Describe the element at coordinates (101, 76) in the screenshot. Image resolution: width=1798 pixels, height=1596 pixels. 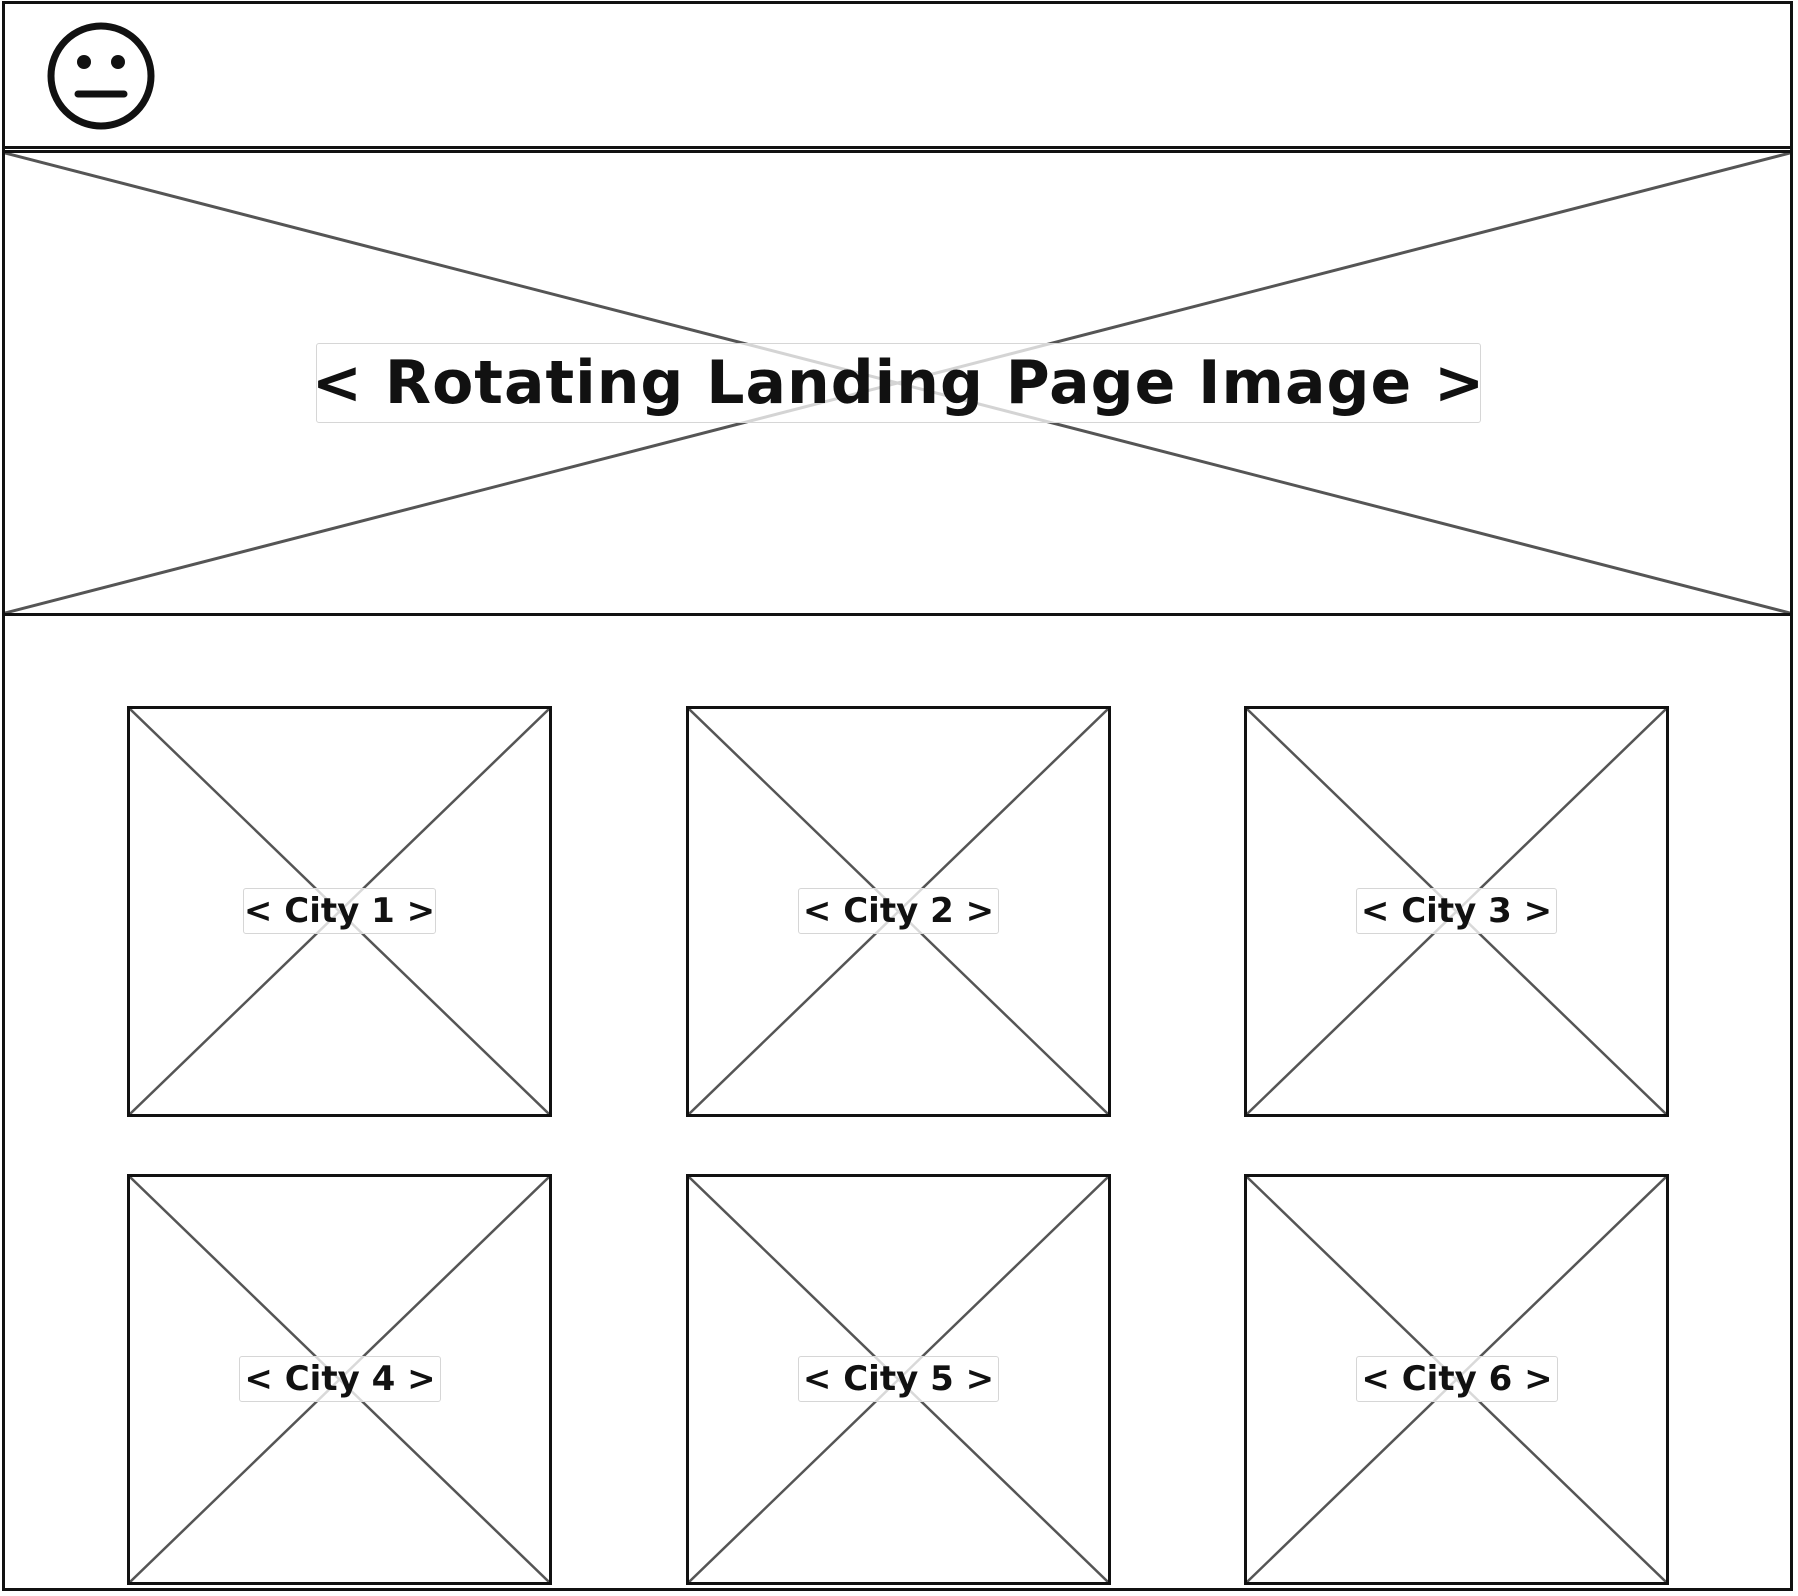
I see `neutral-face-icon` at that location.